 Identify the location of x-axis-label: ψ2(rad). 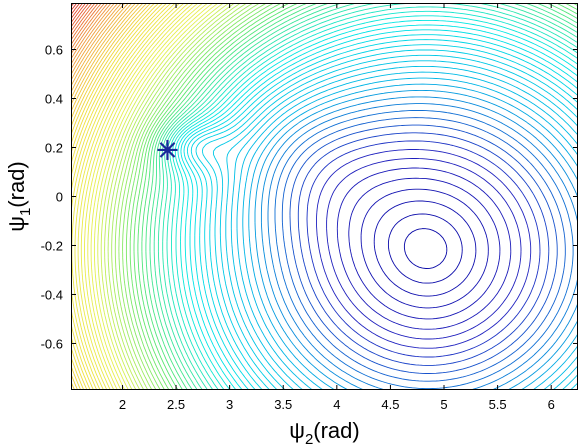
(324, 432).